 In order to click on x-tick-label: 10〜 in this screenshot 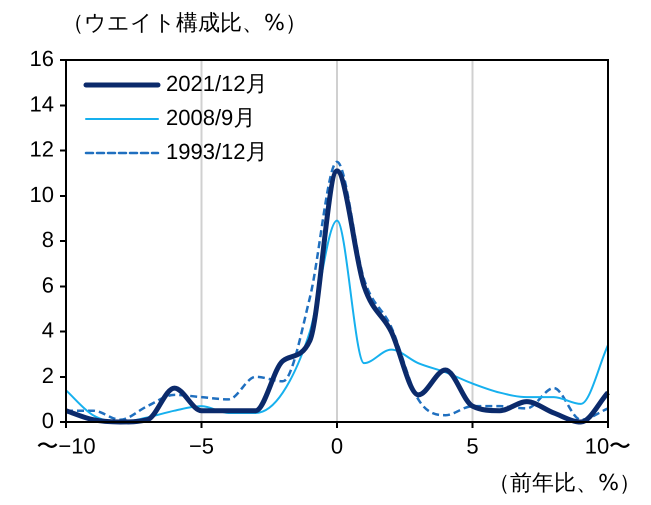, I will do `click(608, 445)`.